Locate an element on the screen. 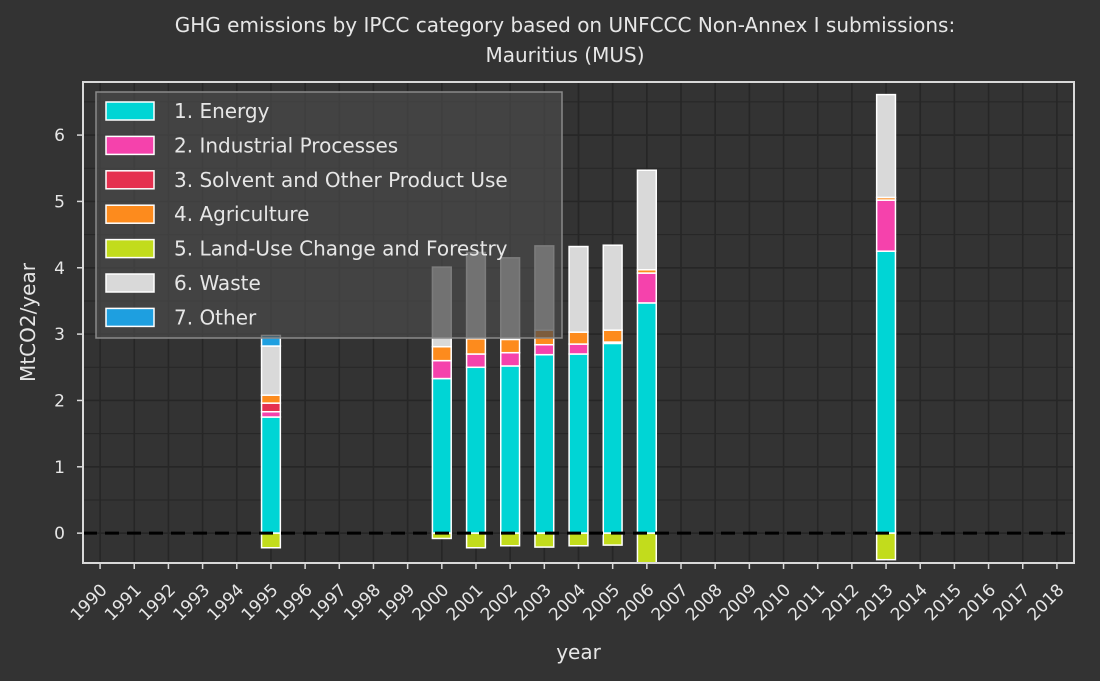 This screenshot has width=1100, height=681. chart-subtitle: Mauritius (MUS) is located at coordinates (564, 55).